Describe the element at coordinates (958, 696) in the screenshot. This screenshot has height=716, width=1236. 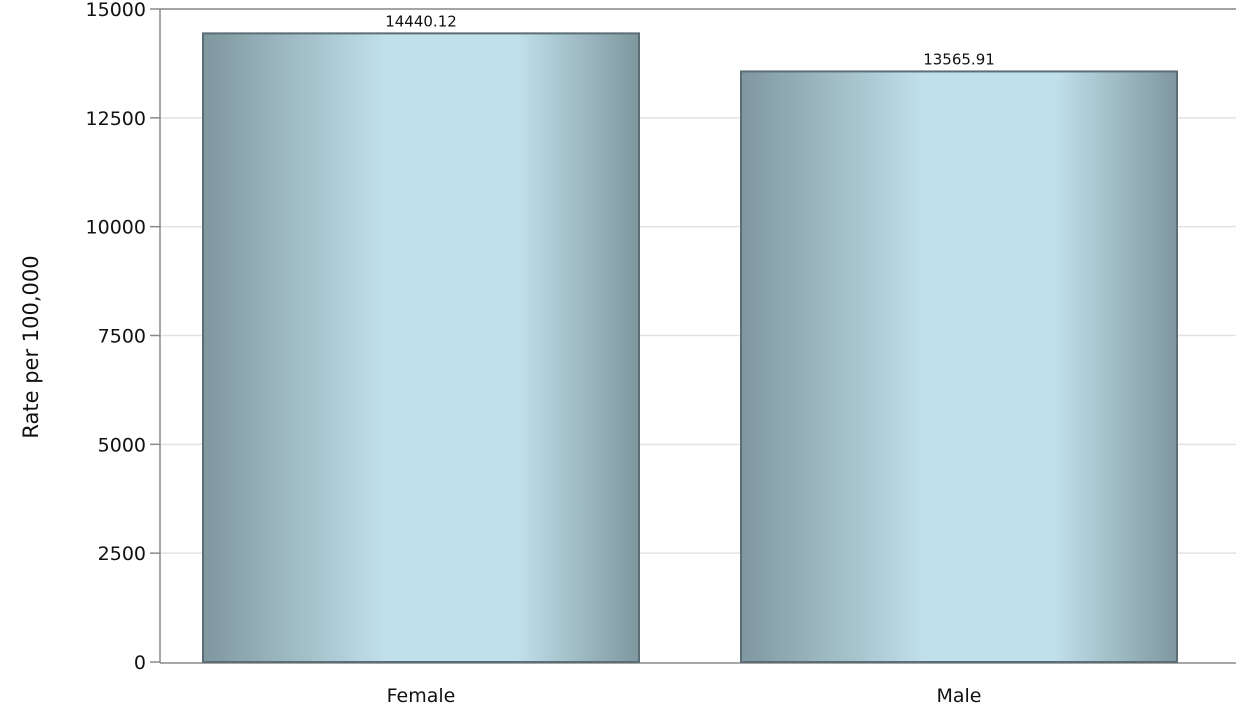
I see `x-category-label: Male` at that location.